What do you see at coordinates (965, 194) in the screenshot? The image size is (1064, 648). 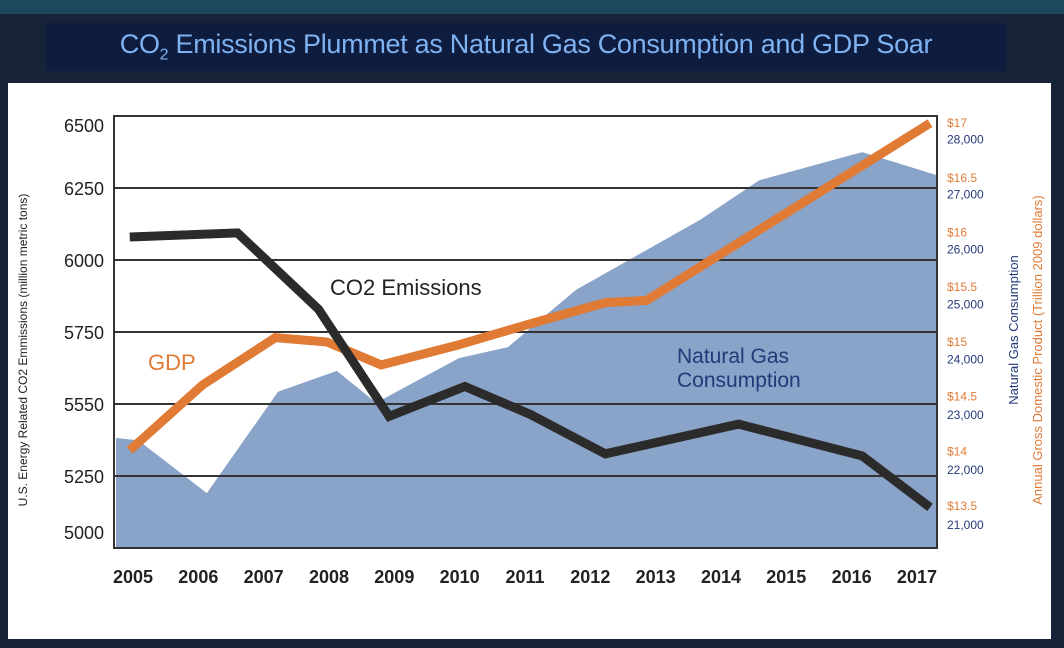 I see `gas-tick-label: 27,000` at bounding box center [965, 194].